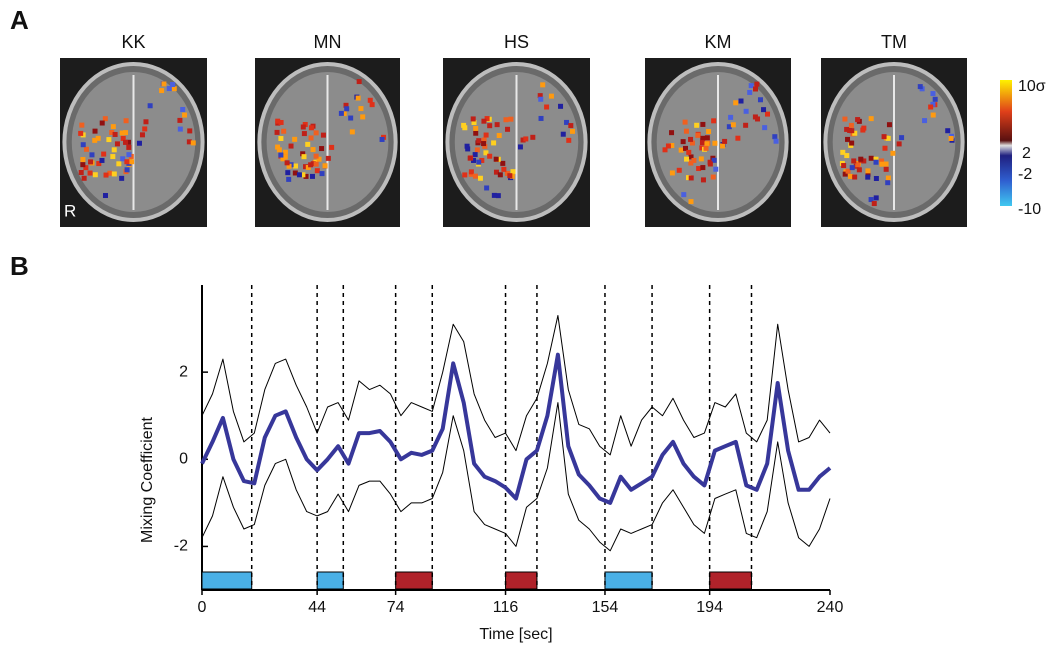 The image size is (1060, 651). I want to click on subject-label: KM, so click(718, 42).